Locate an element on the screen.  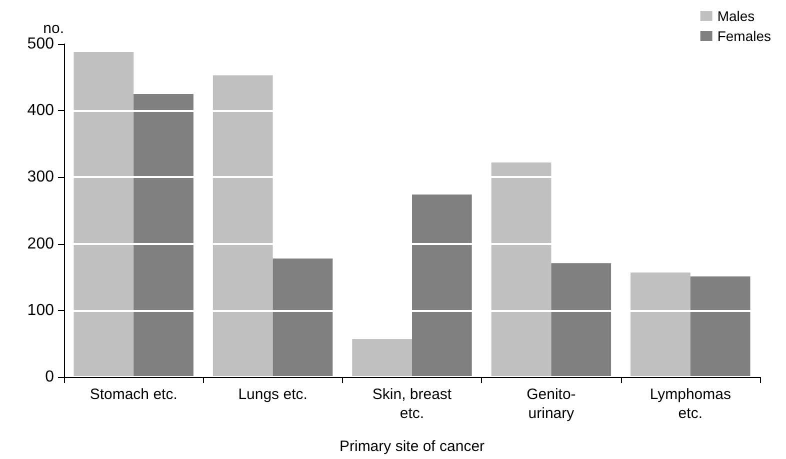
y-tick-label: 500 is located at coordinates (40, 44).